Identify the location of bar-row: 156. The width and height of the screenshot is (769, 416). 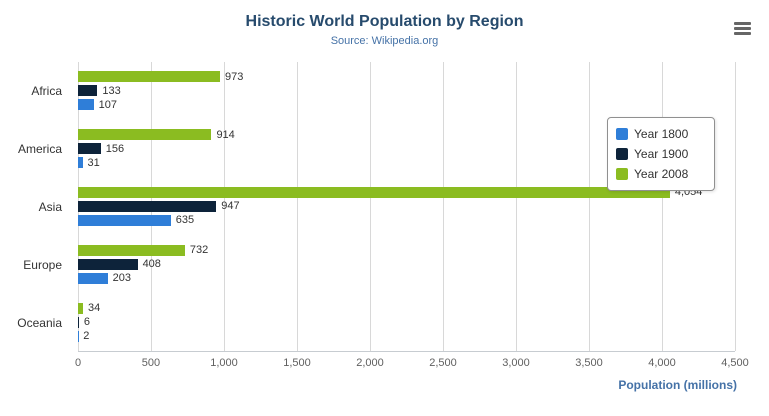
(406, 148).